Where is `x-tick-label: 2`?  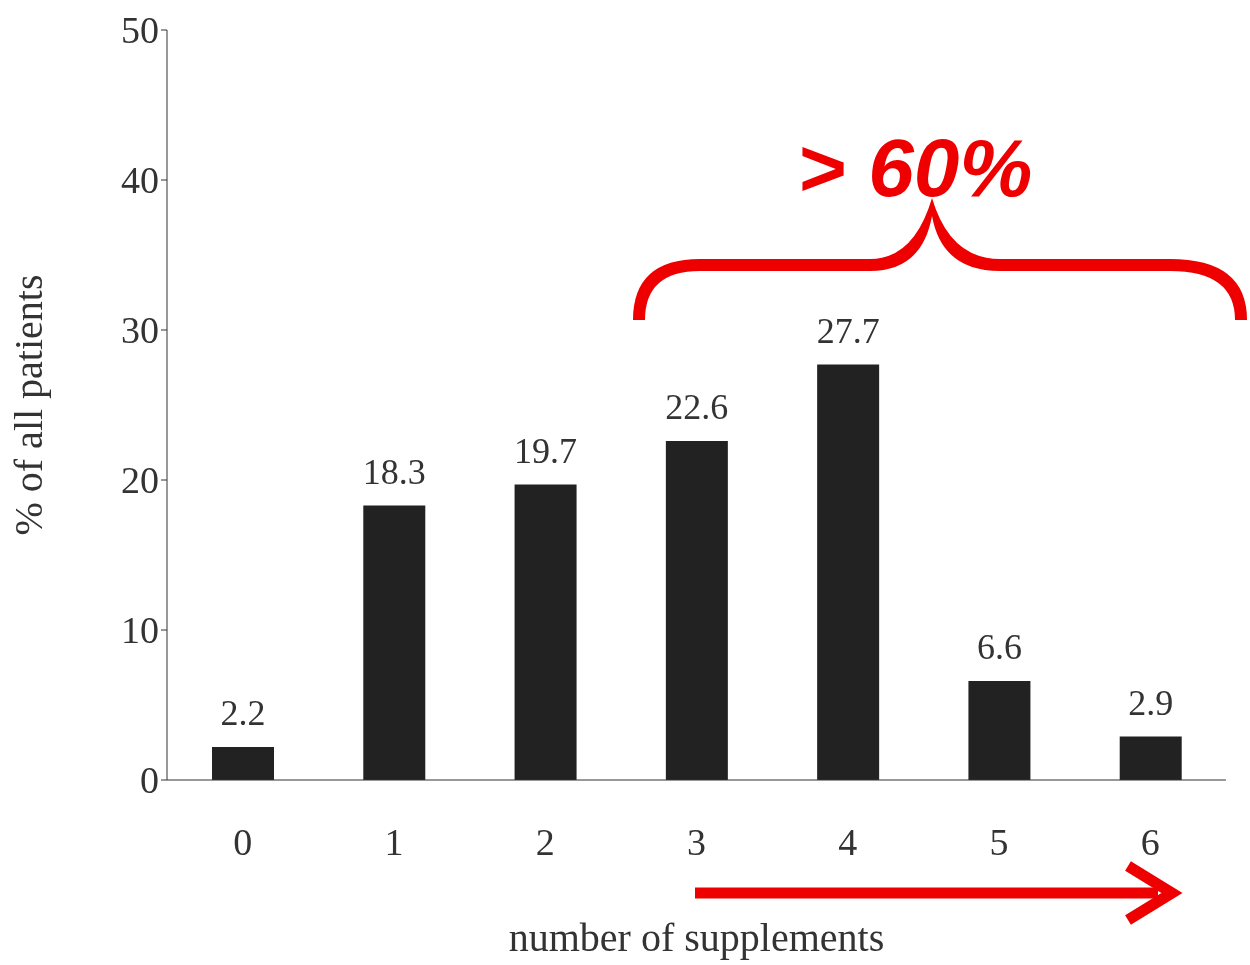 x-tick-label: 2 is located at coordinates (545, 841).